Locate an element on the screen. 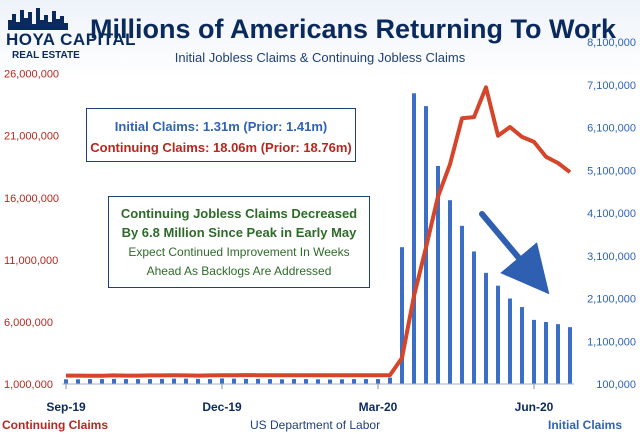 This screenshot has height=442, width=640. right-axis-tick-label: 100,000 is located at coordinates (616, 385).